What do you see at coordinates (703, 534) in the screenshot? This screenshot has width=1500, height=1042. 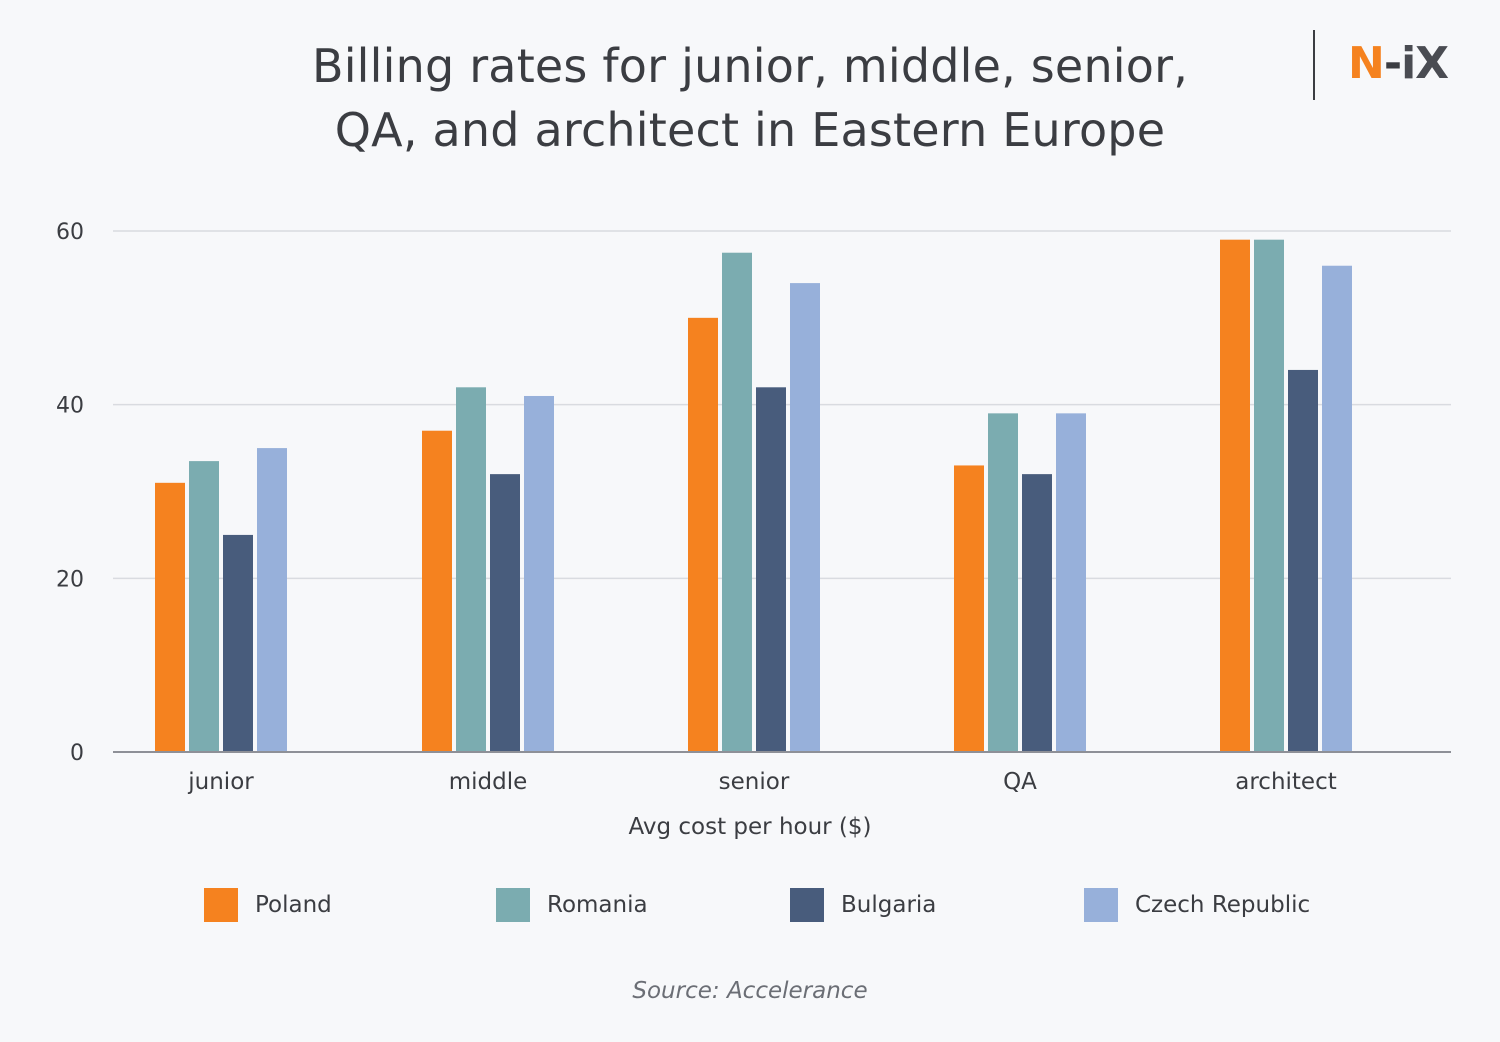 I see `bar-poland-senior` at bounding box center [703, 534].